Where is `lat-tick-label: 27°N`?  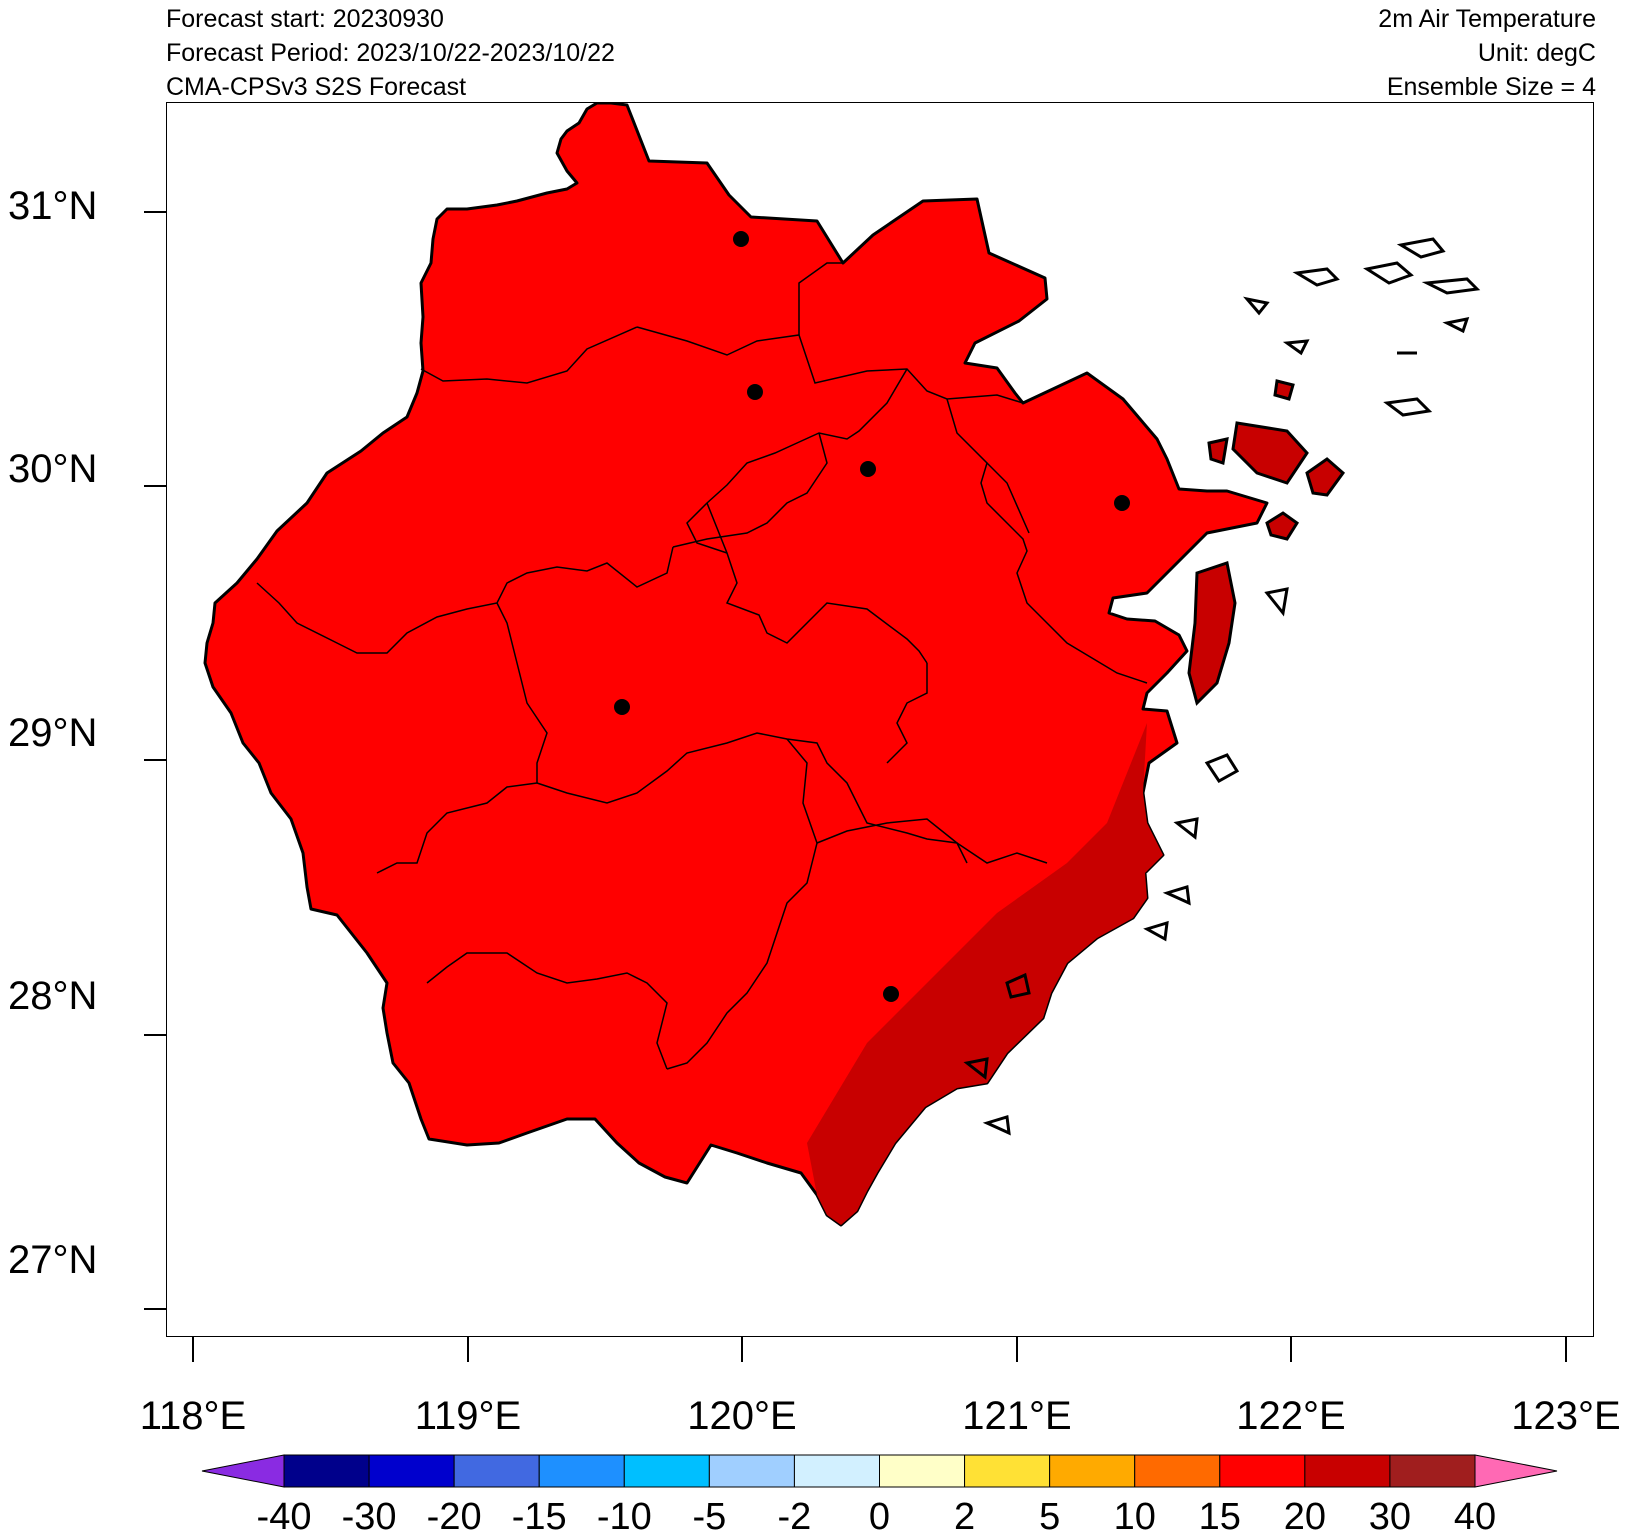
lat-tick-label: 27°N is located at coordinates (53, 1260).